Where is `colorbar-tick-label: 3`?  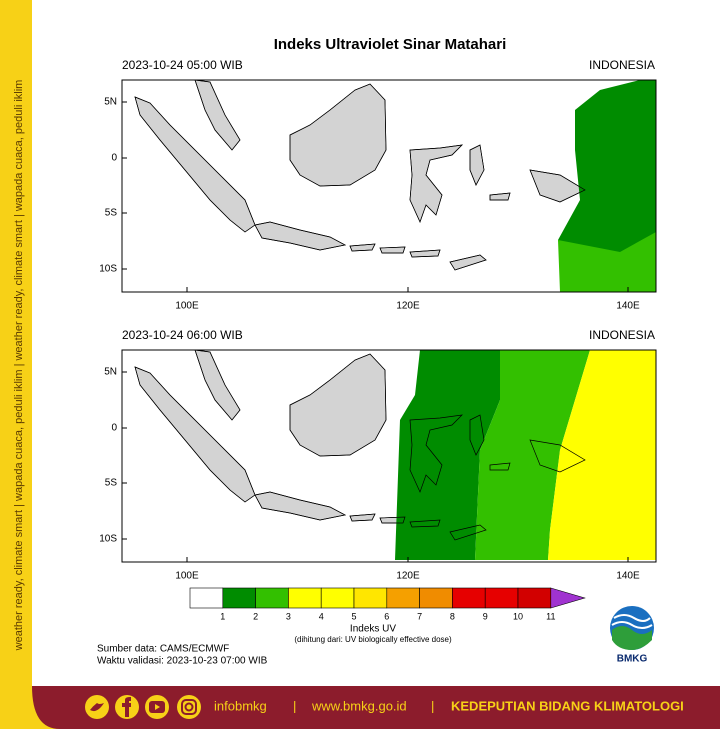
colorbar-tick-label: 3 is located at coordinates (288, 616).